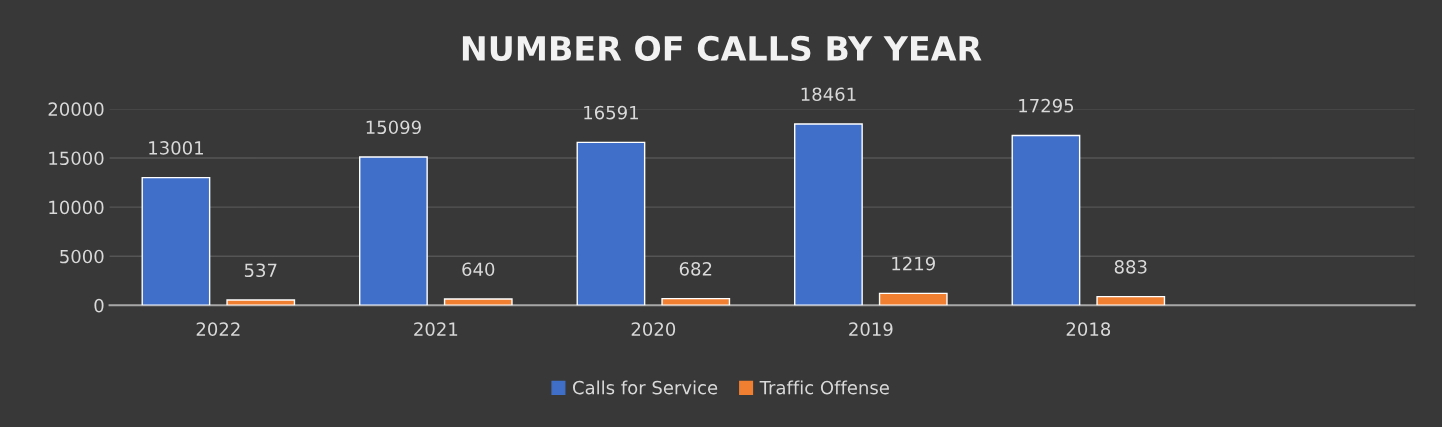 This screenshot has height=427, width=1442. I want to click on data-label: 13001, so click(176, 148).